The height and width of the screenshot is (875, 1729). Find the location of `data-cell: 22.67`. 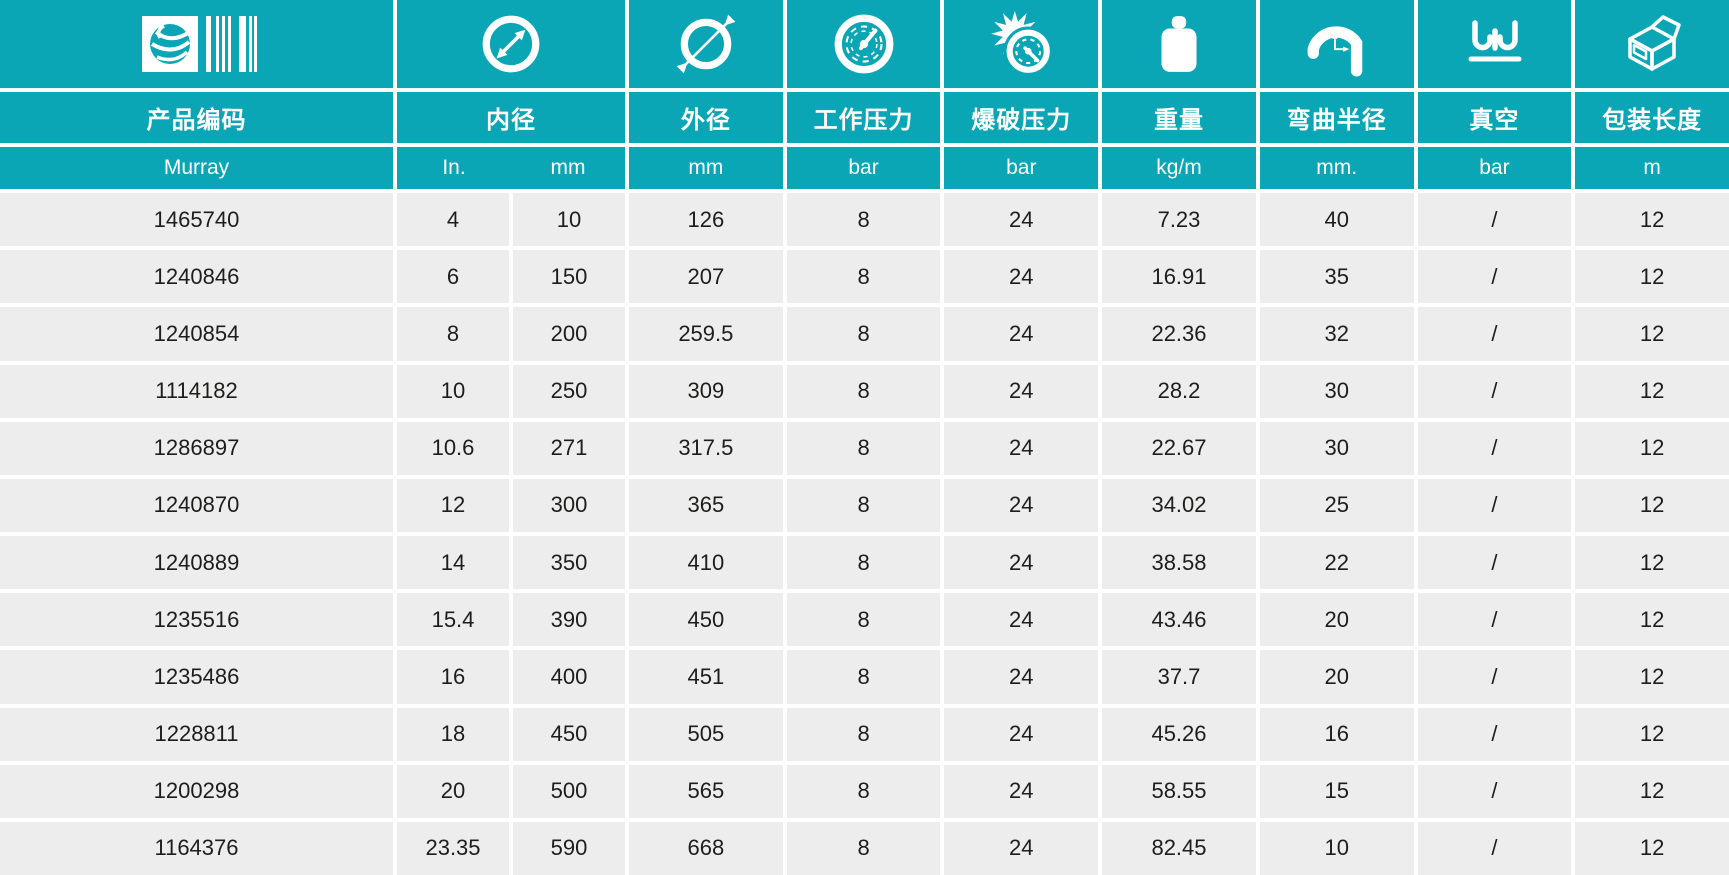

data-cell: 22.67 is located at coordinates (1179, 448).